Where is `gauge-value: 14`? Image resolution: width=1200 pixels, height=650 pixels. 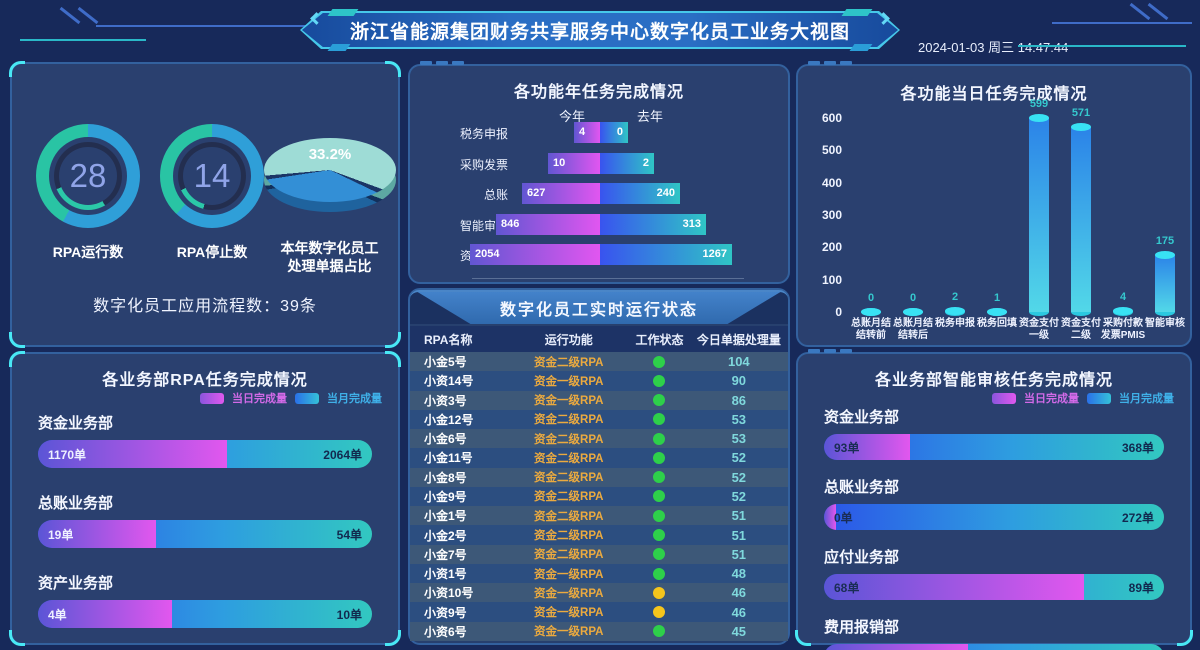
gauge-value: 14 is located at coordinates (212, 175).